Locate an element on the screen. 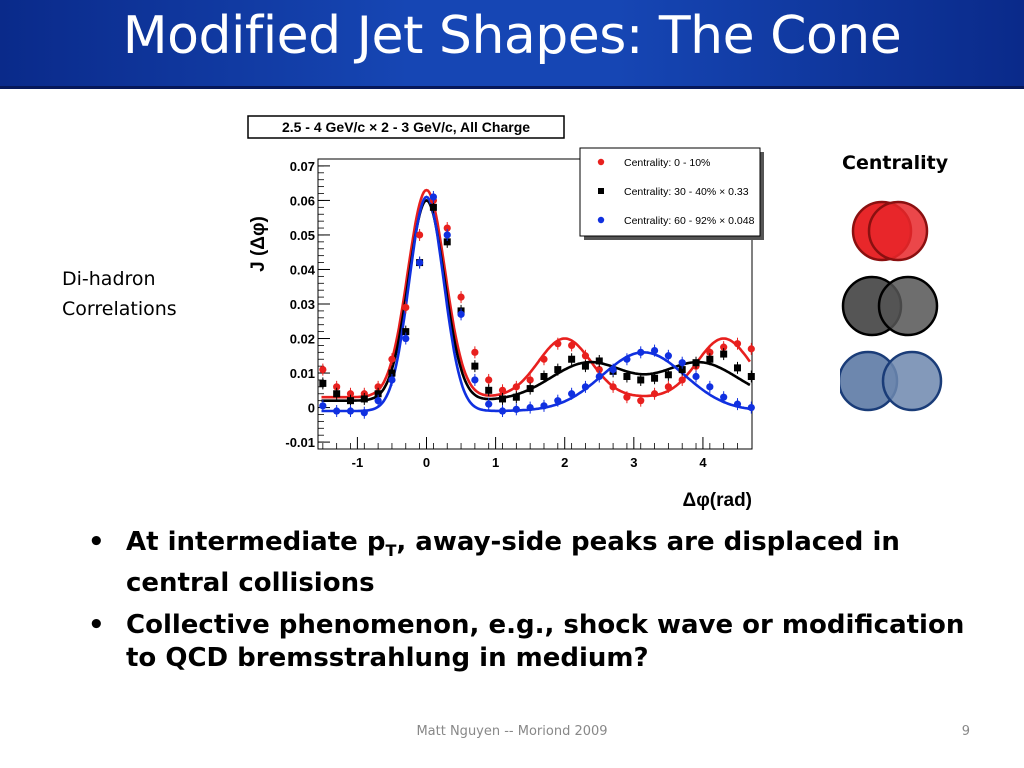 The image size is (1024, 768). y-tick-label: 0.02 is located at coordinates (302, 339).